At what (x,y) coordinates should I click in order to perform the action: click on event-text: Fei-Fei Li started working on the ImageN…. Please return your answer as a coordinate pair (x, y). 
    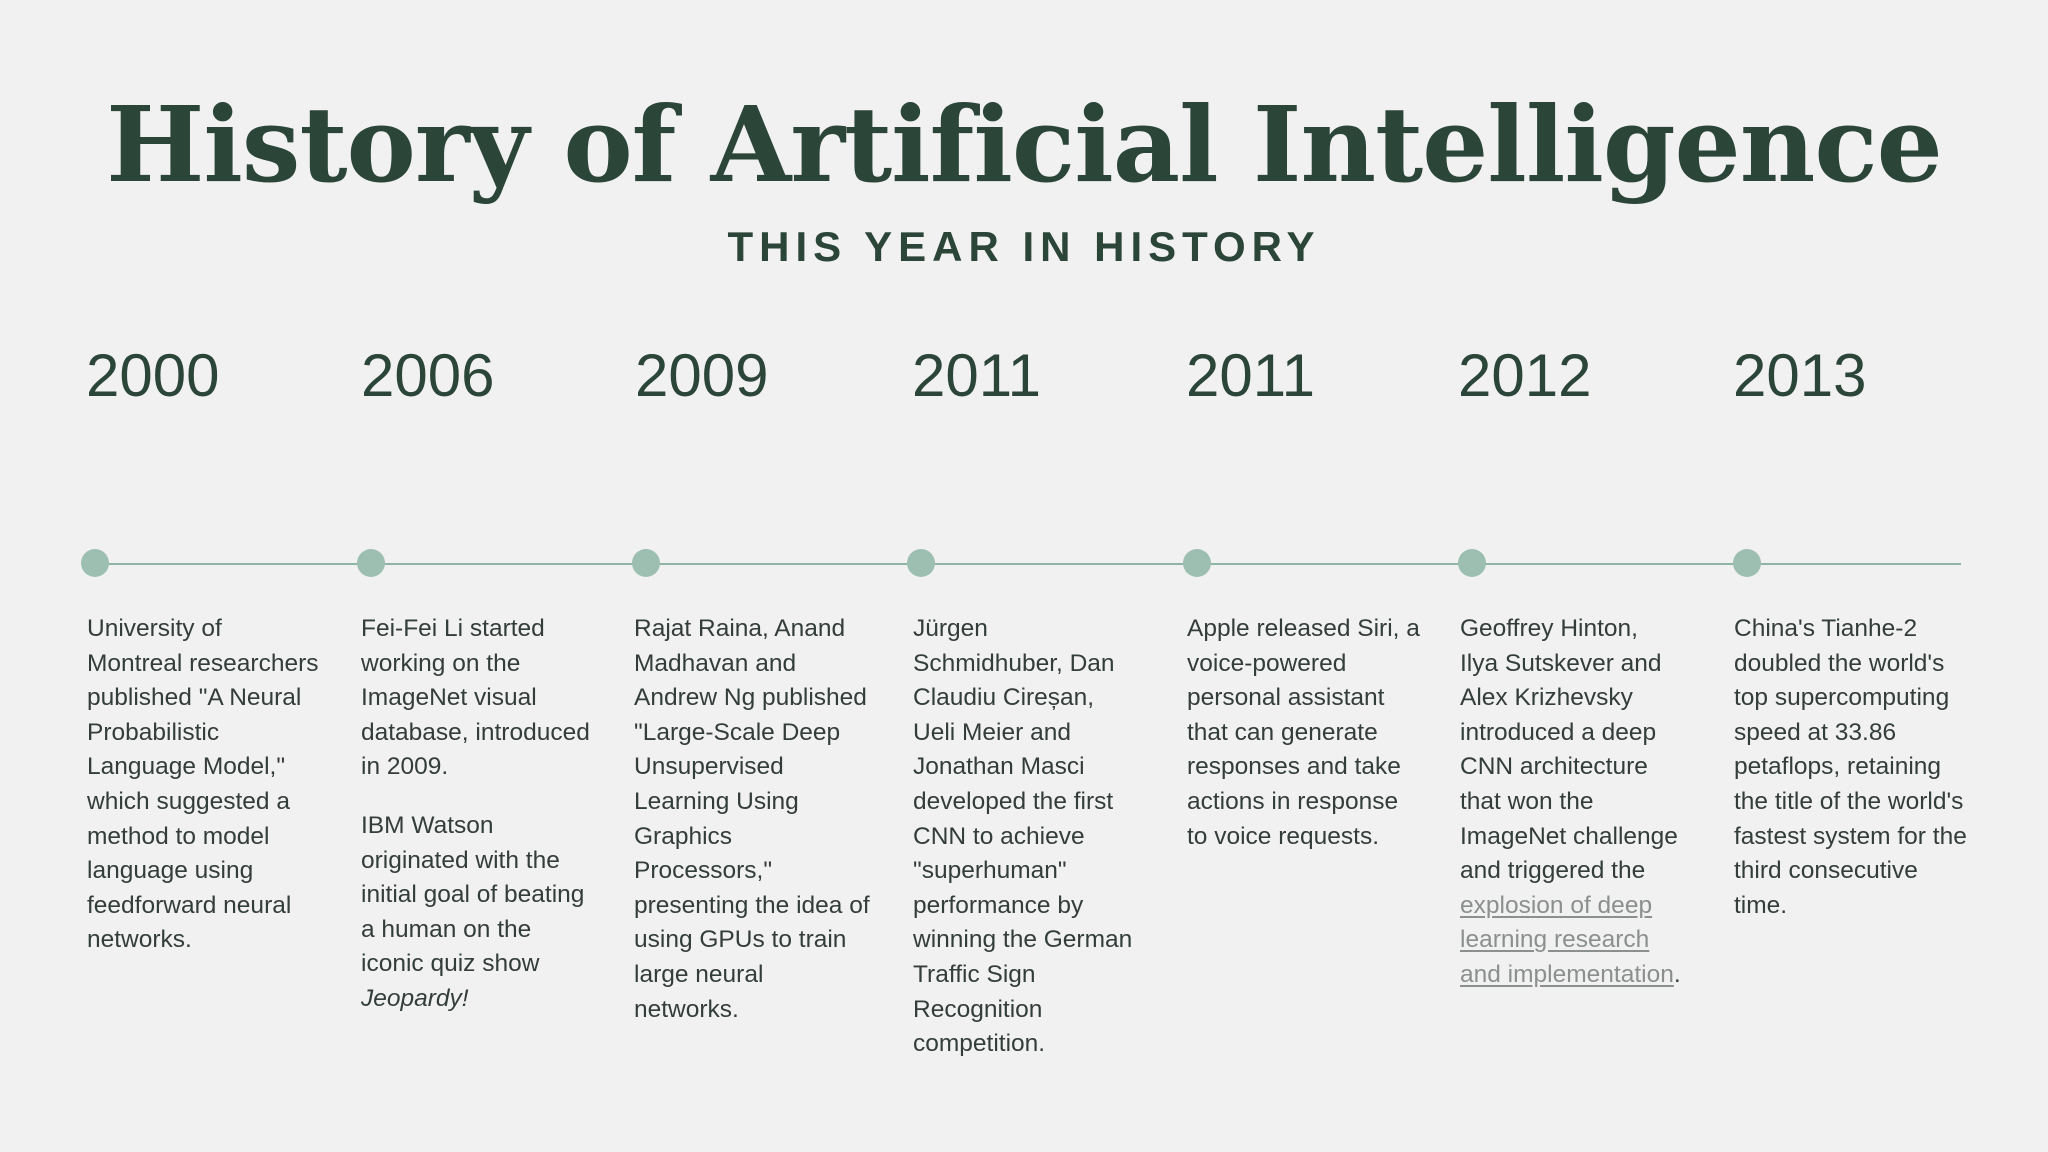
    Looking at the image, I should click on (475, 698).